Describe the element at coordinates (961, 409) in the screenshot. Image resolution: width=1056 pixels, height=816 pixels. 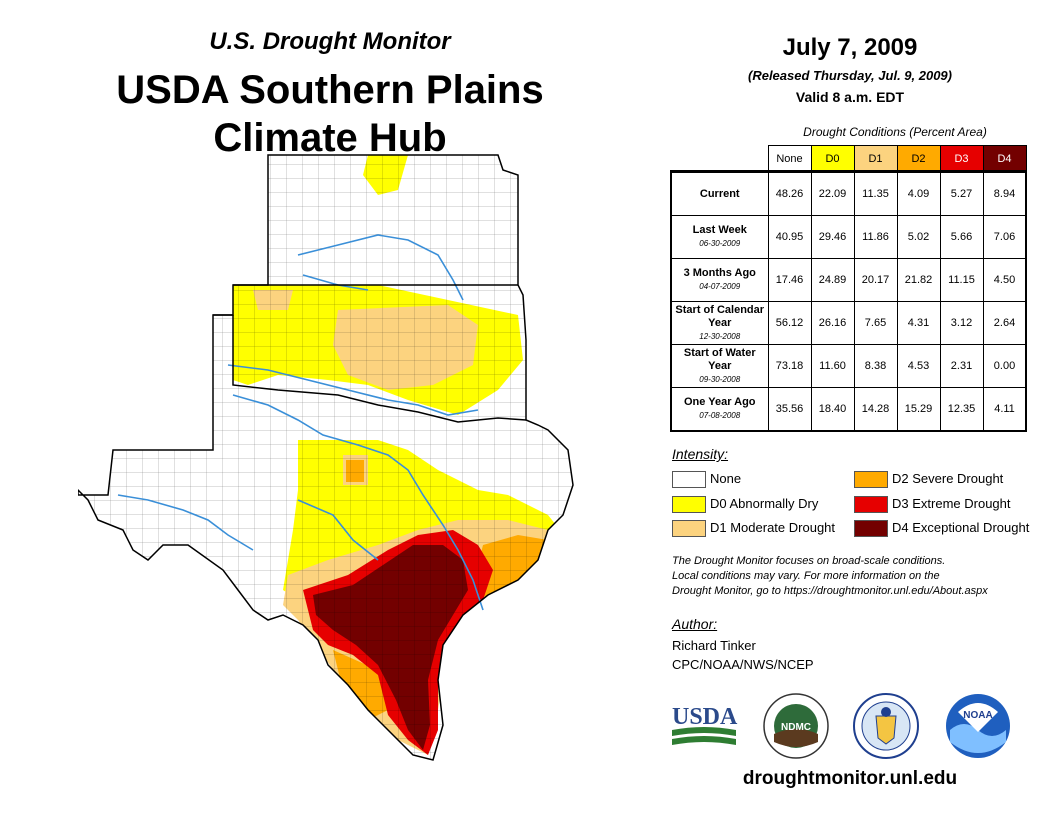
I see `cell: 12.35` at that location.